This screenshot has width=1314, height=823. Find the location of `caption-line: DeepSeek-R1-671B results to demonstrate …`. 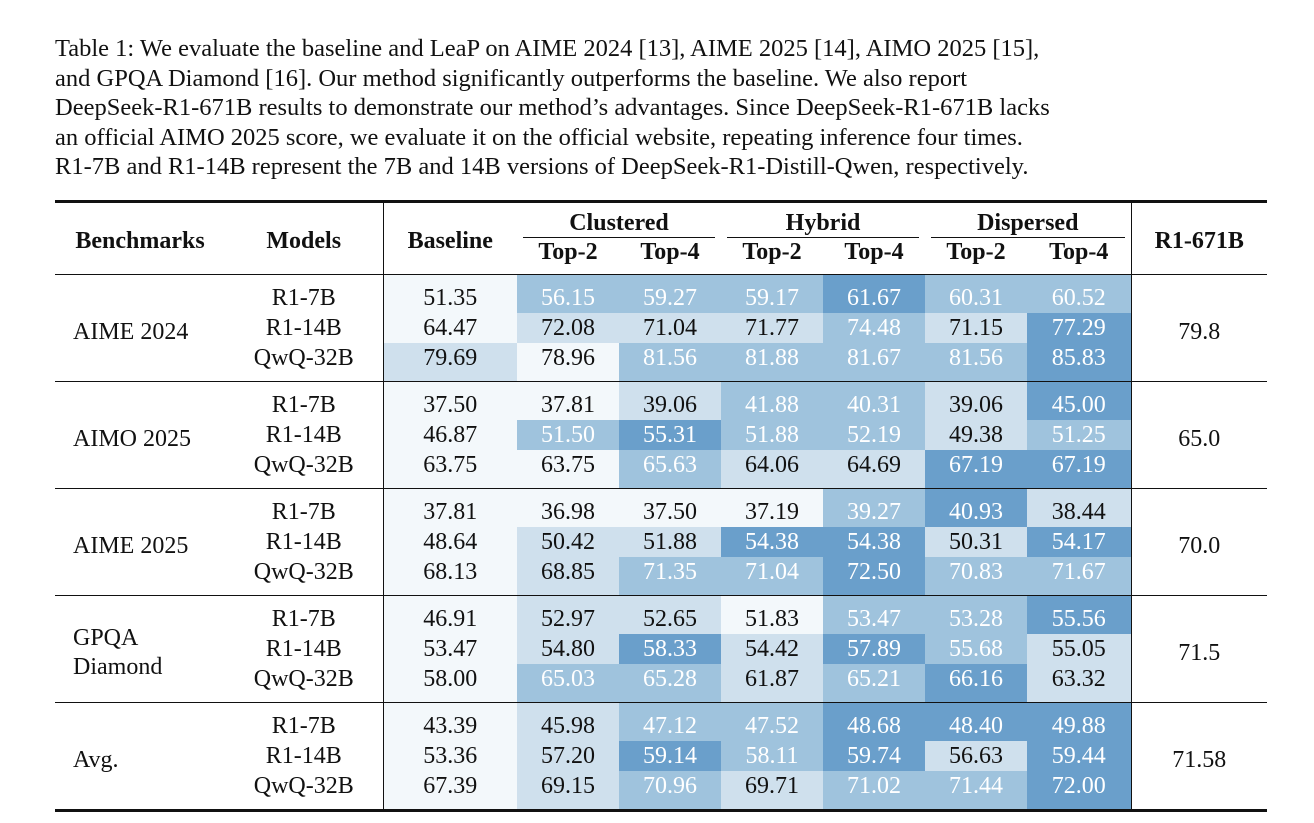

caption-line: DeepSeek-R1-671B results to demonstrate … is located at coordinates (552, 107).